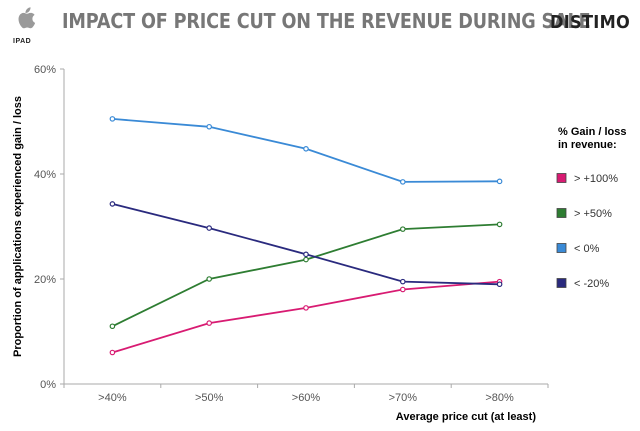  What do you see at coordinates (592, 132) in the screenshot?
I see `legend-title: % Gain / loss` at bounding box center [592, 132].